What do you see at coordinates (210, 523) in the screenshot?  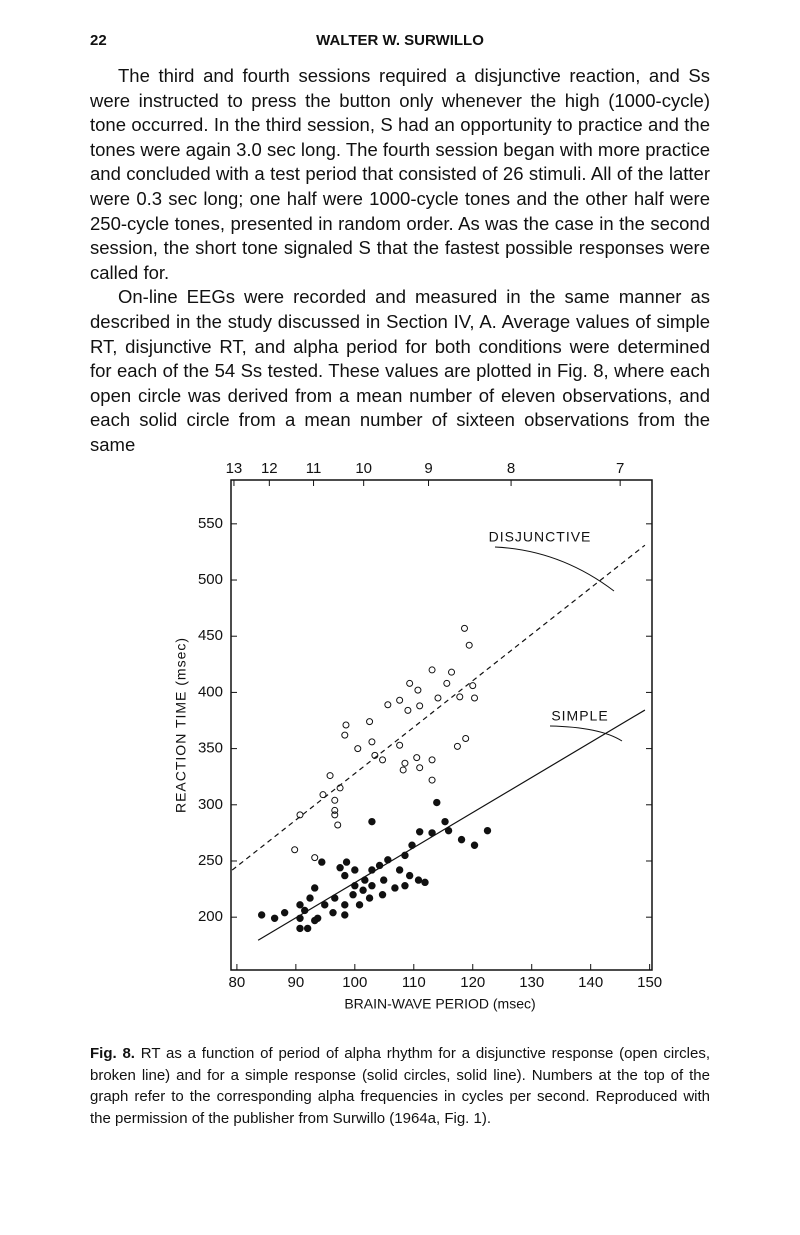 I see `y-tick-label: 550` at bounding box center [210, 523].